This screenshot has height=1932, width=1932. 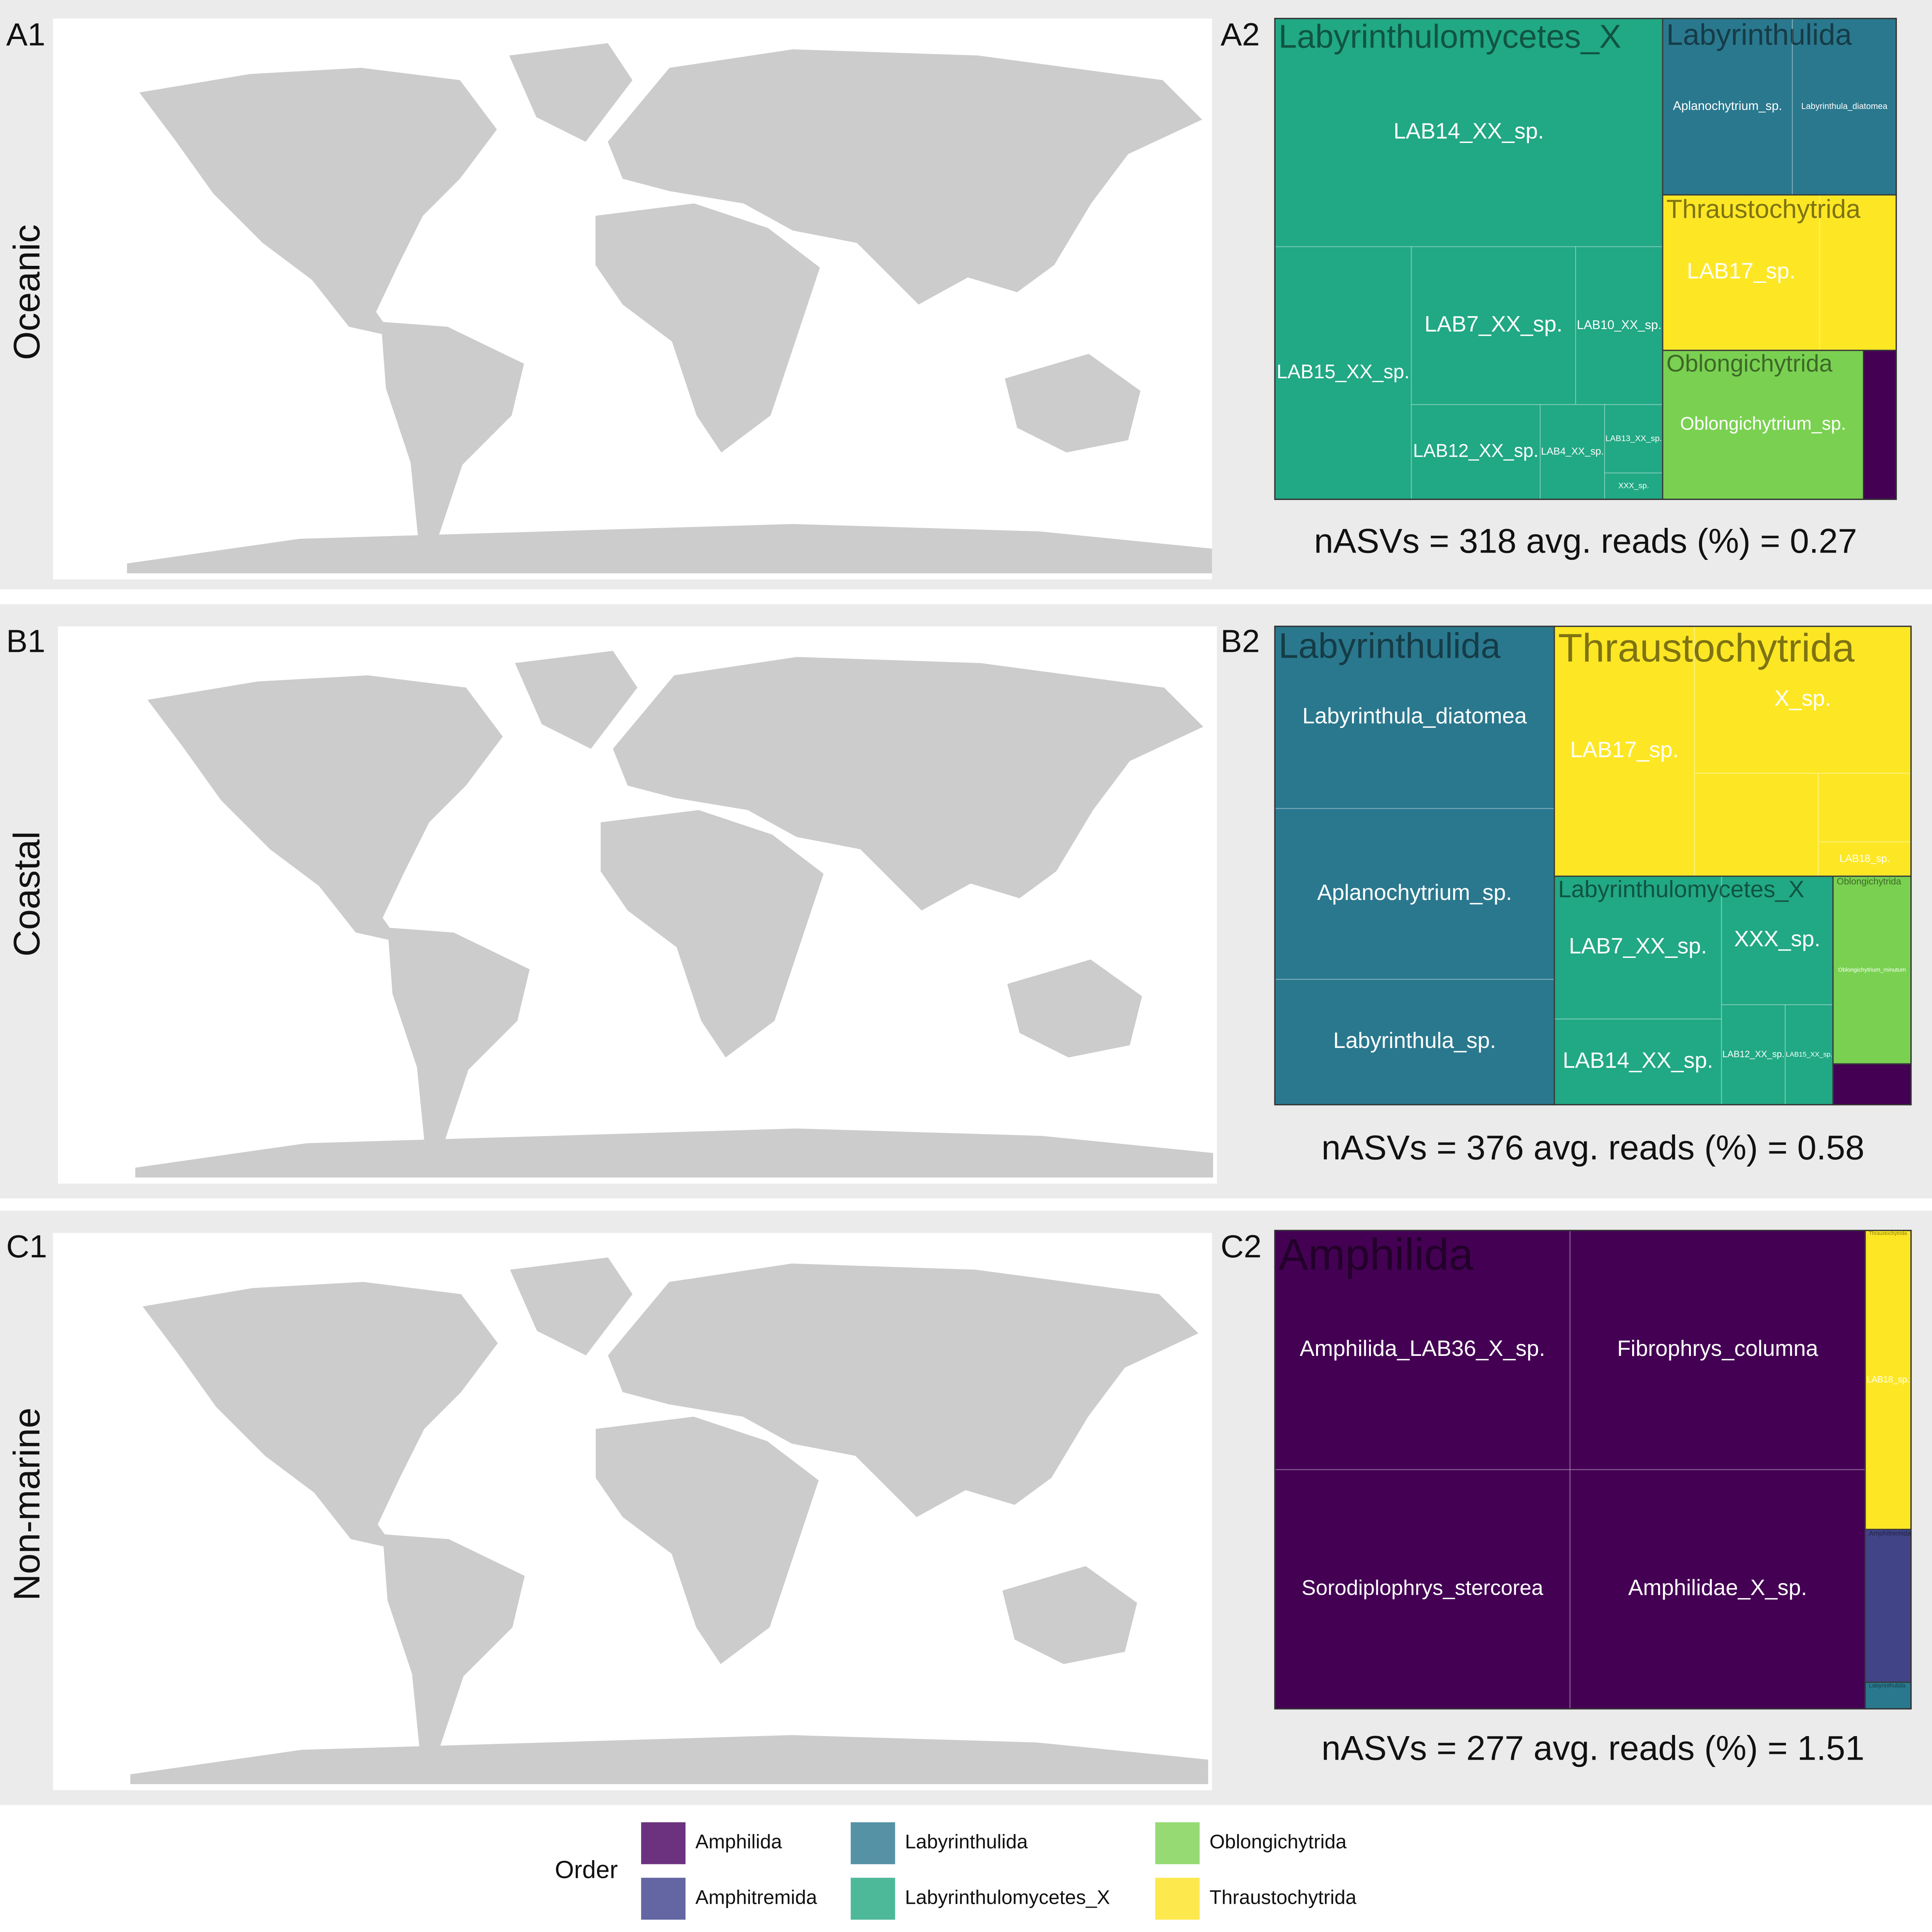 What do you see at coordinates (967, 1842) in the screenshot?
I see `legend-label: Labyrinthulida` at bounding box center [967, 1842].